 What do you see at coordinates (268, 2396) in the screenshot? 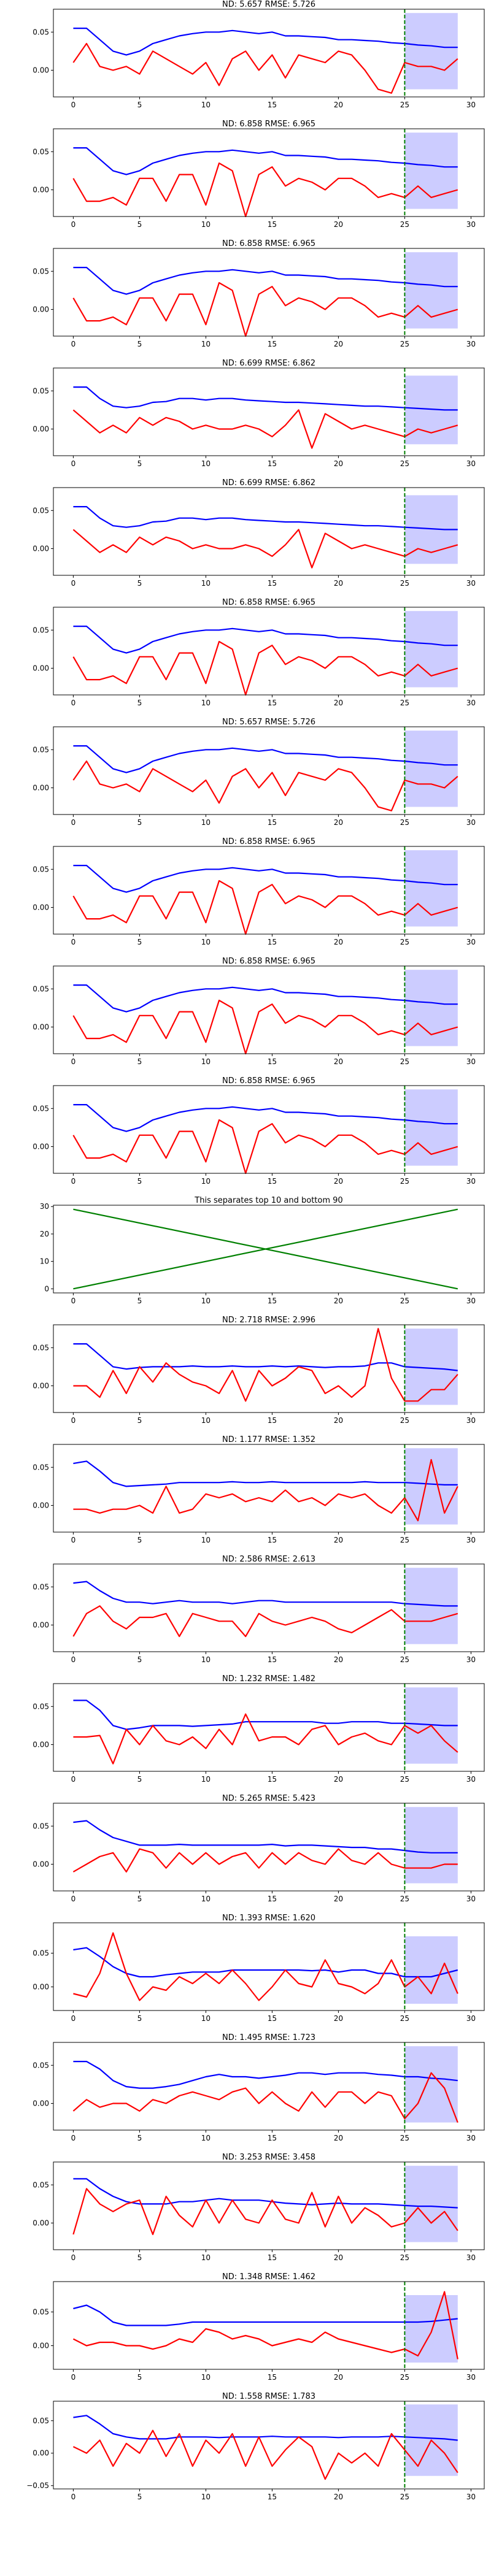
I see `chart-title: ND: 1.558 RMSE: 1.783` at bounding box center [268, 2396].